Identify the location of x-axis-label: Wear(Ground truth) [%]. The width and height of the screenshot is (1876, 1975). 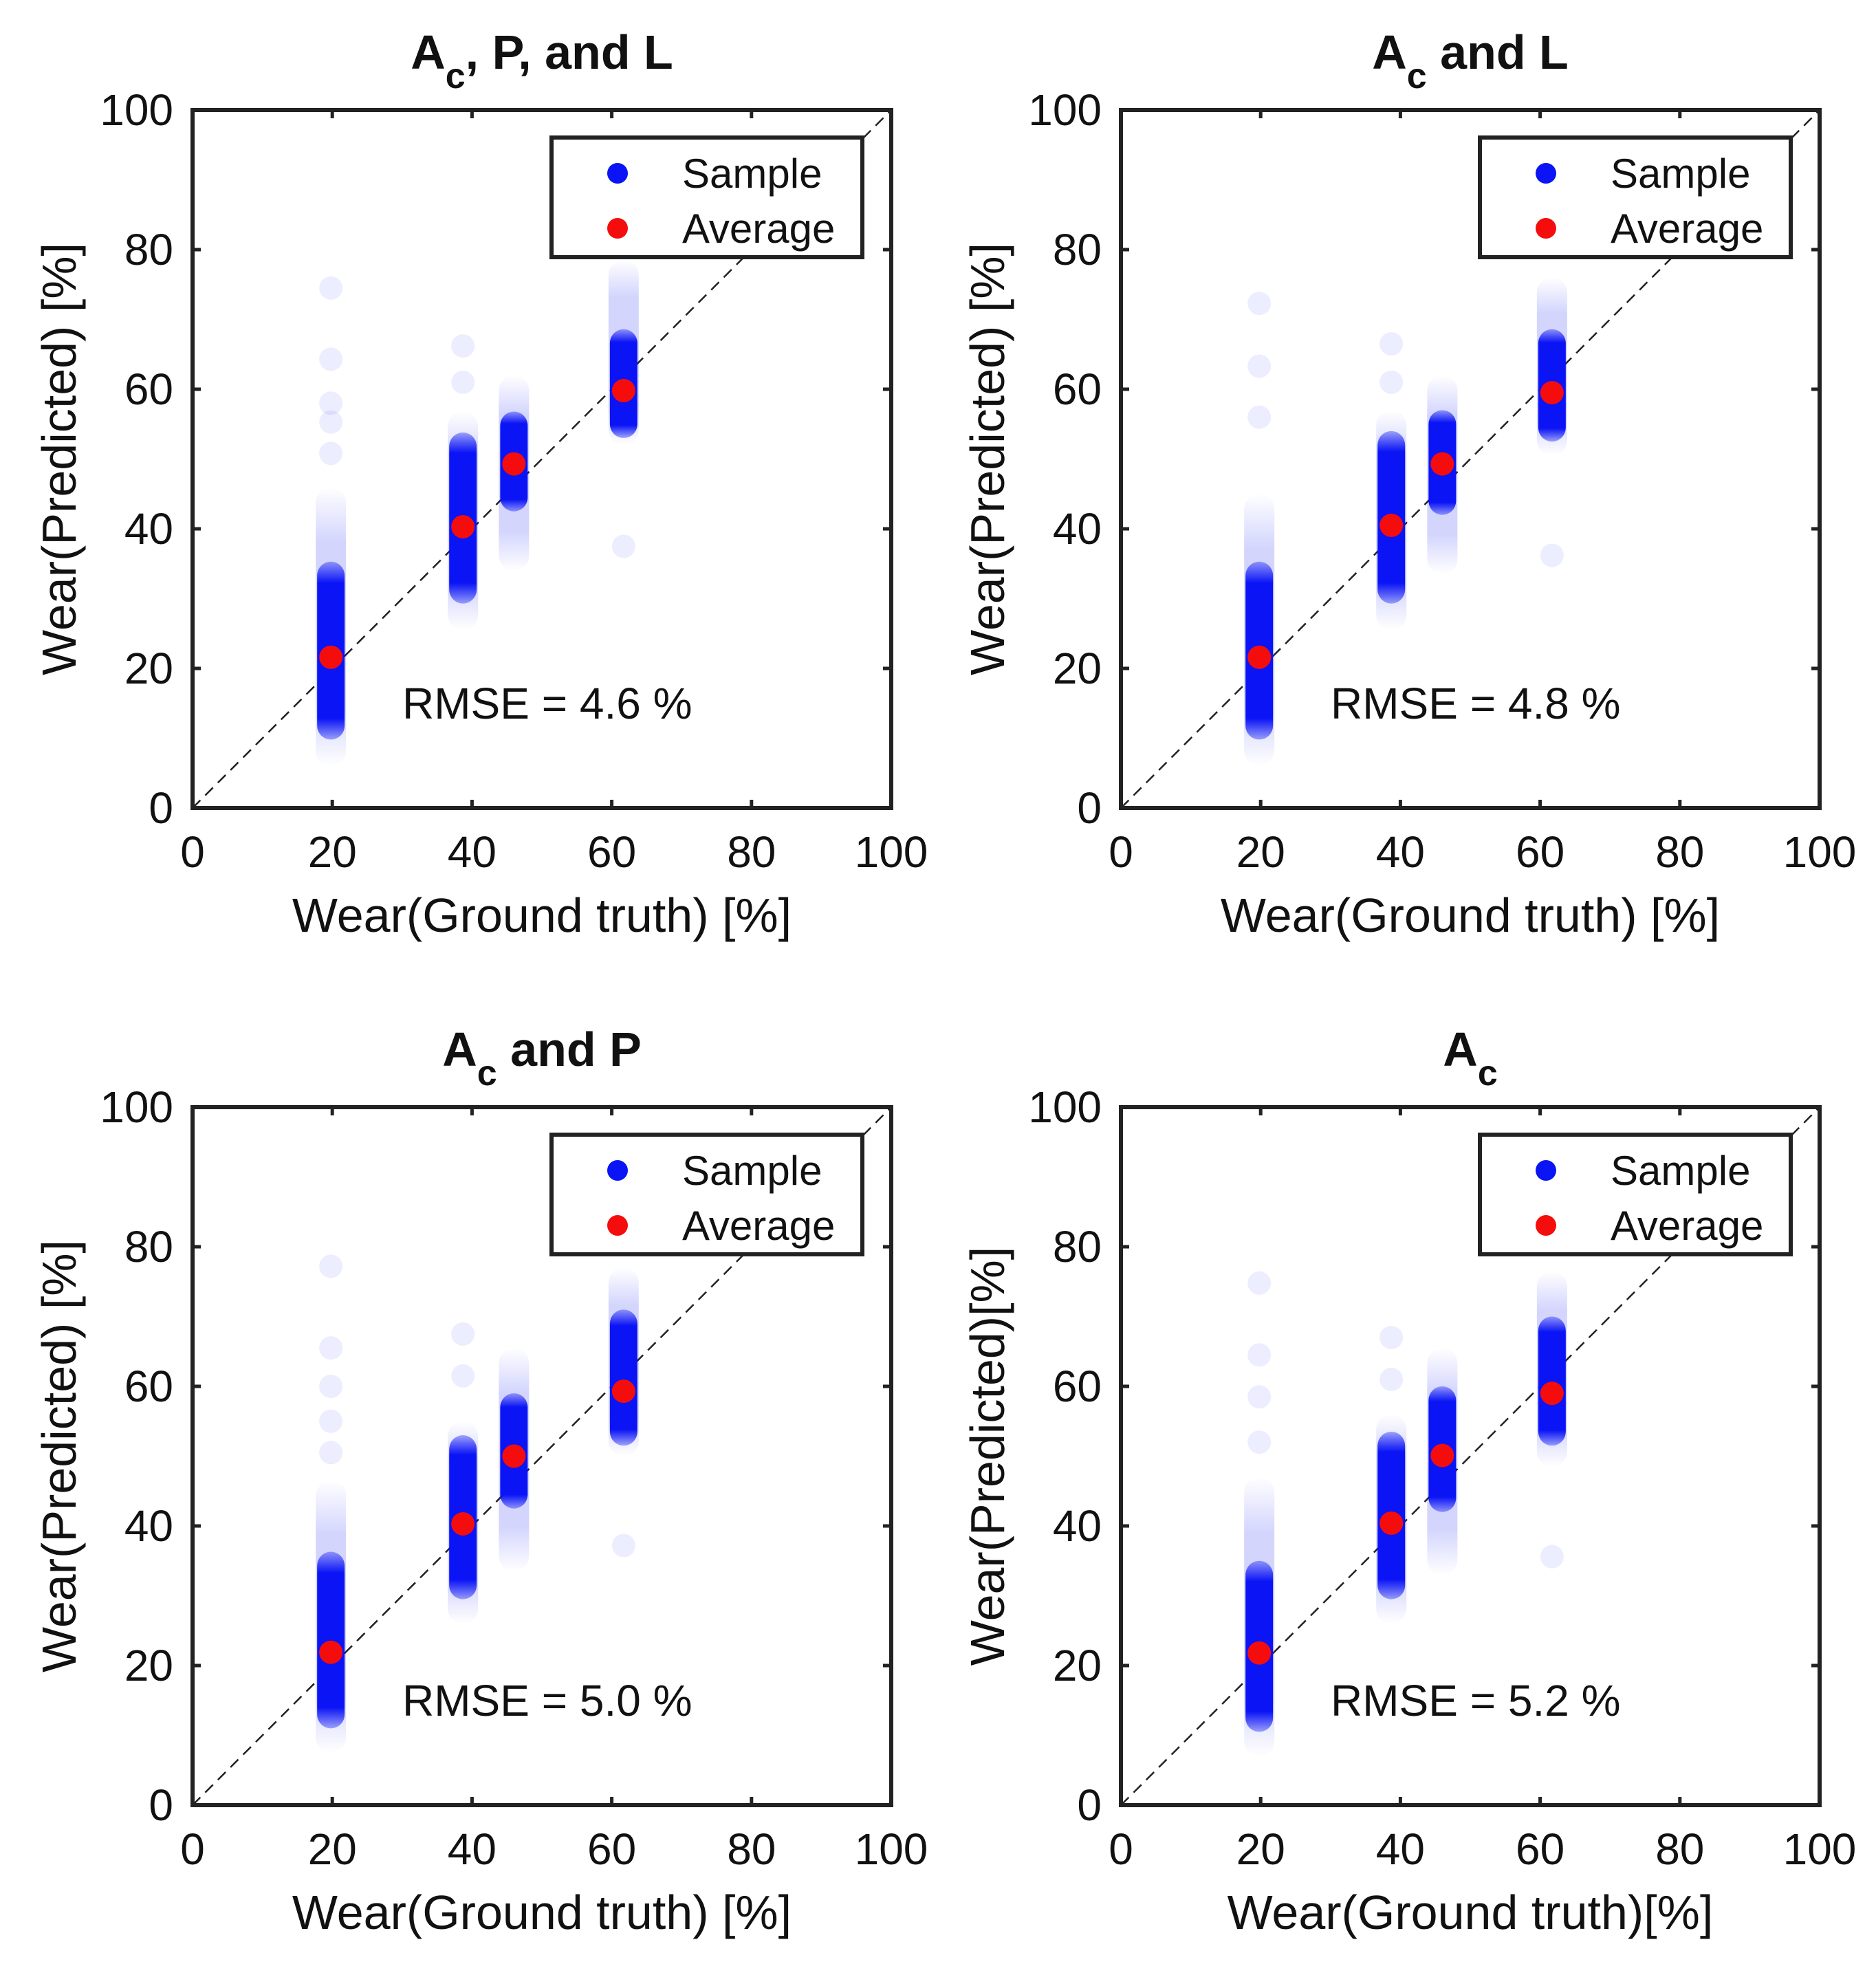
(1471, 915).